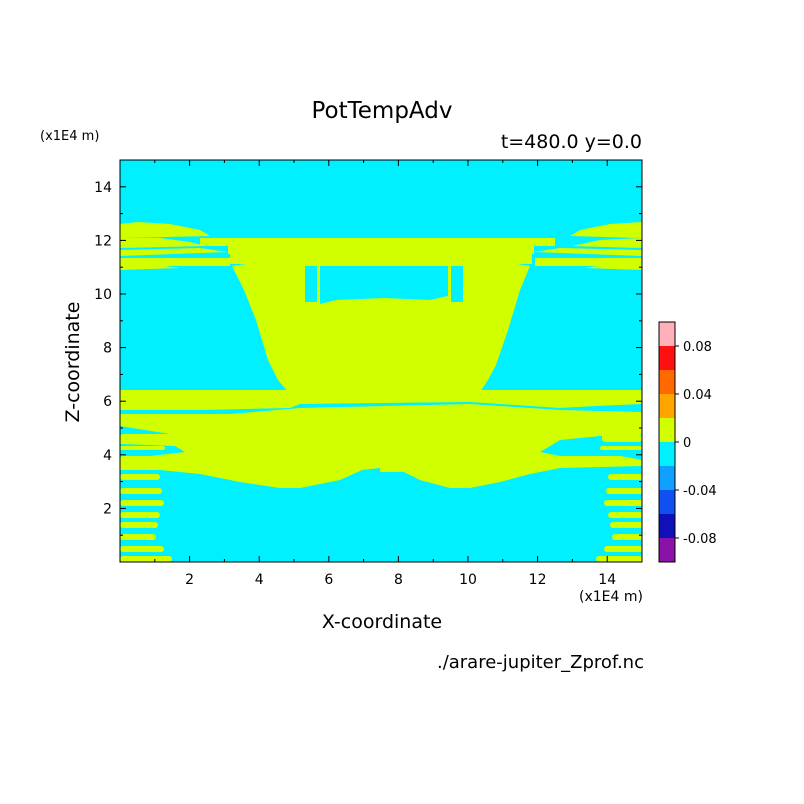 This screenshot has width=804, height=804. I want to click on colorbar-tick-label: 0.04, so click(697, 395).